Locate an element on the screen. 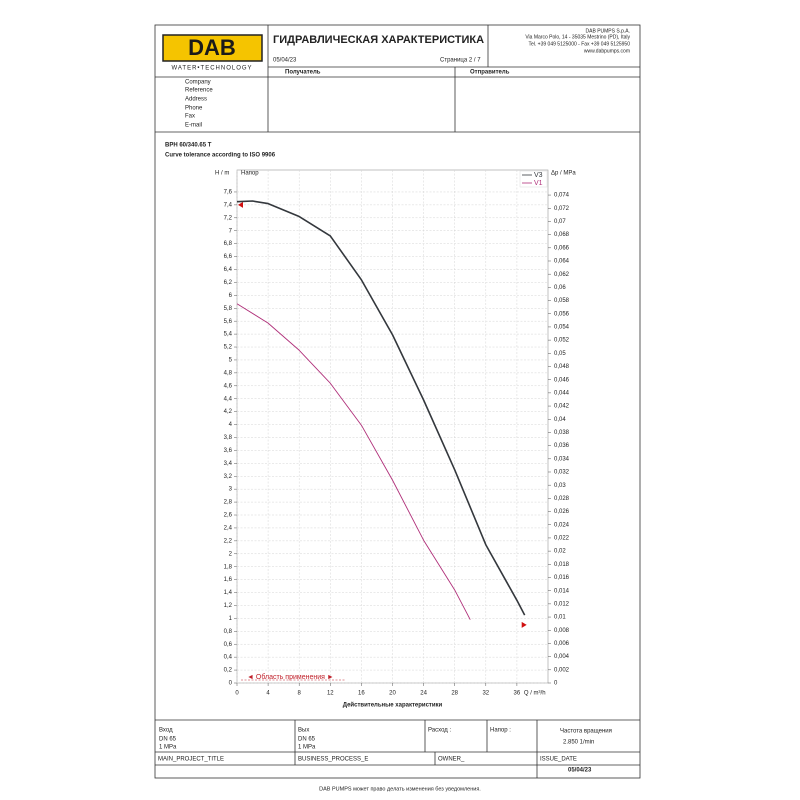 The width and height of the screenshot is (800, 800). field: Fax is located at coordinates (190, 117).